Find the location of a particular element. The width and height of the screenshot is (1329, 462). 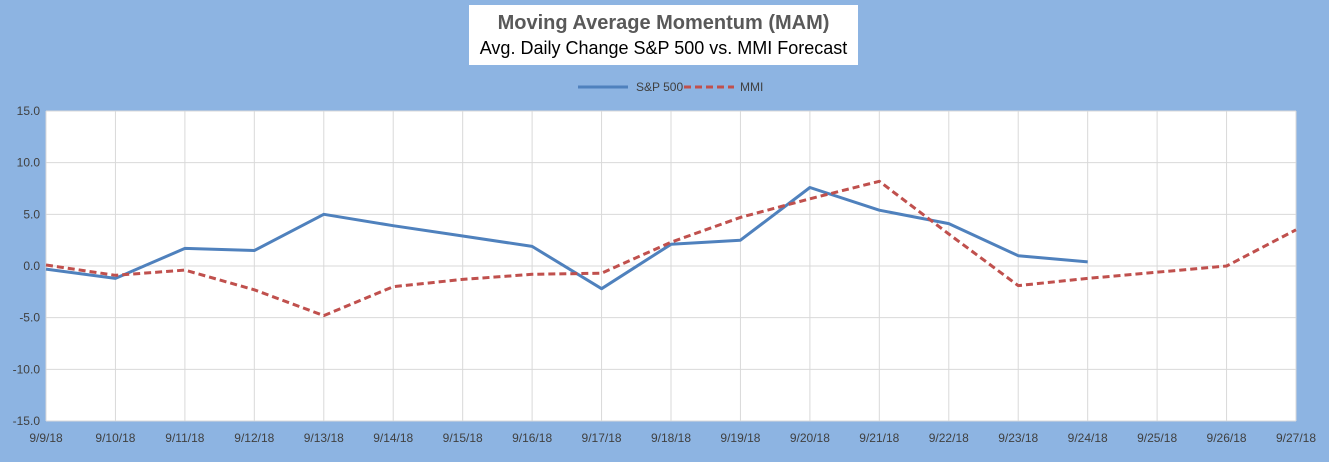

x-tick-label: 9/18/18 is located at coordinates (671, 438).